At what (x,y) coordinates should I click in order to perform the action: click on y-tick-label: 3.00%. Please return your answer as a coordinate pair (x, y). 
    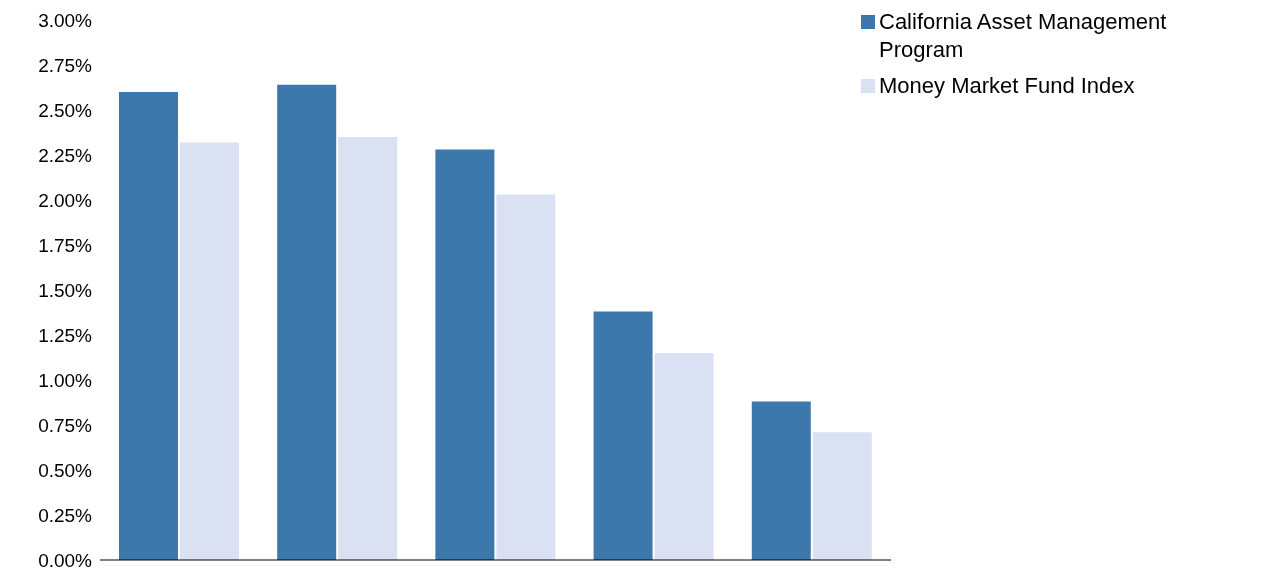
    Looking at the image, I should click on (65, 20).